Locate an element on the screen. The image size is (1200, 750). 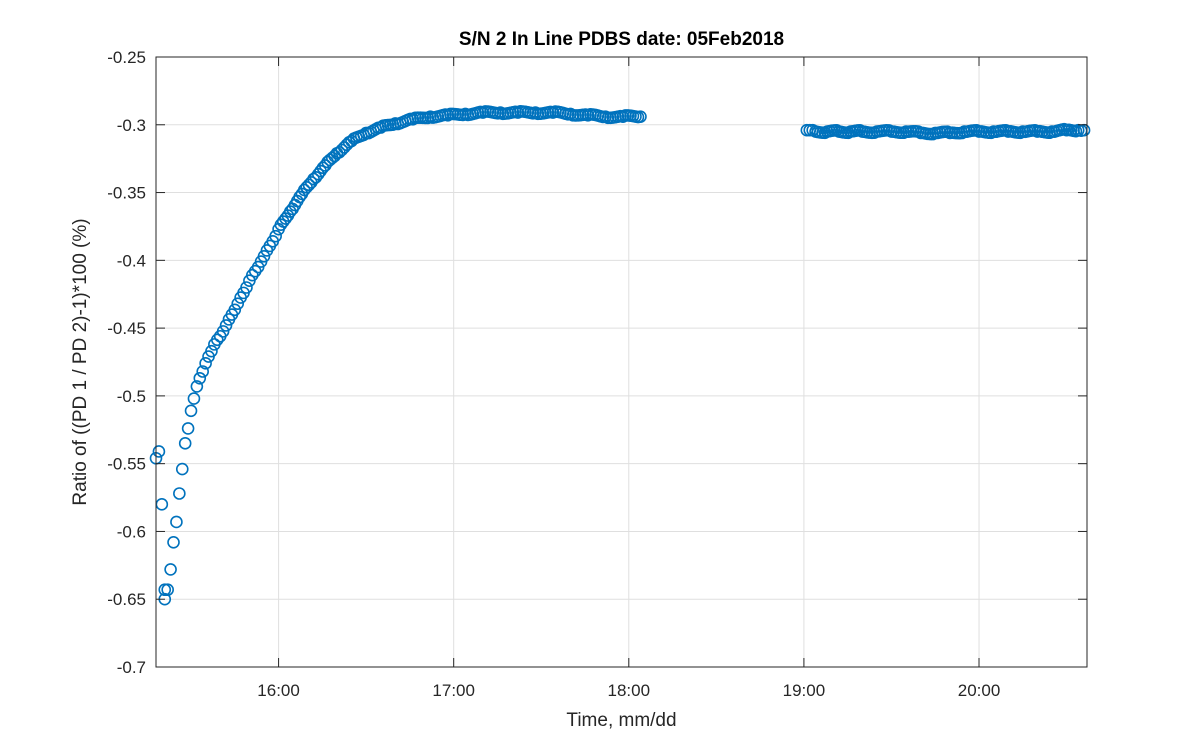
y-tick-label: -0.7 is located at coordinates (131, 667).